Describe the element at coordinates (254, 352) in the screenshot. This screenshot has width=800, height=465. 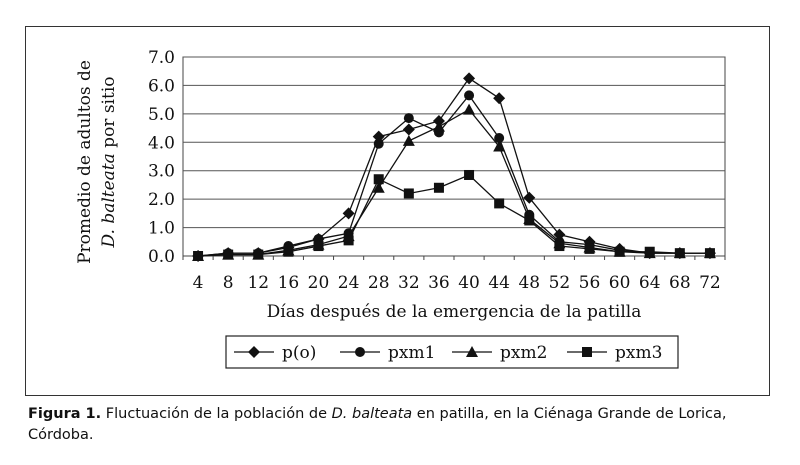
I see `legend-marker-p(o)` at that location.